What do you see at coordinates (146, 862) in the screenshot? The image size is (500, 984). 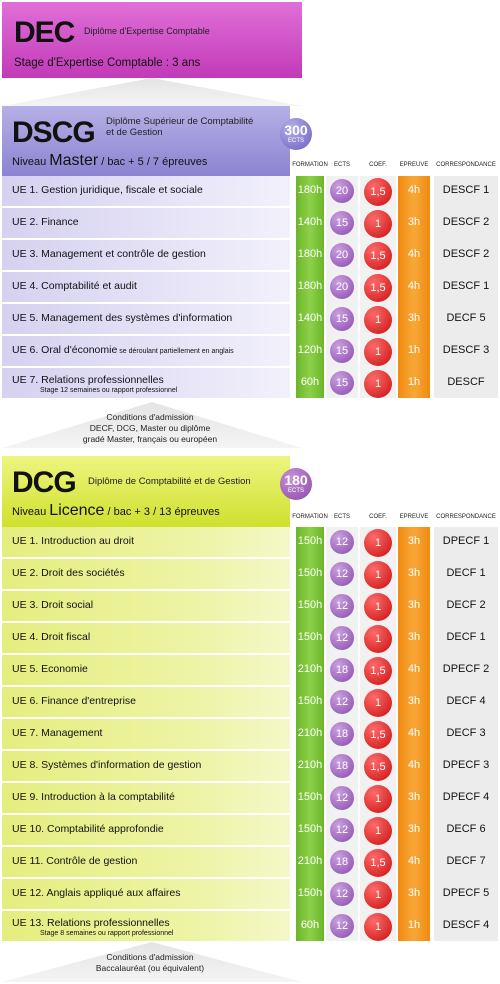 I see `dcg-table-row: UE 11. Contrôle de gestion` at bounding box center [146, 862].